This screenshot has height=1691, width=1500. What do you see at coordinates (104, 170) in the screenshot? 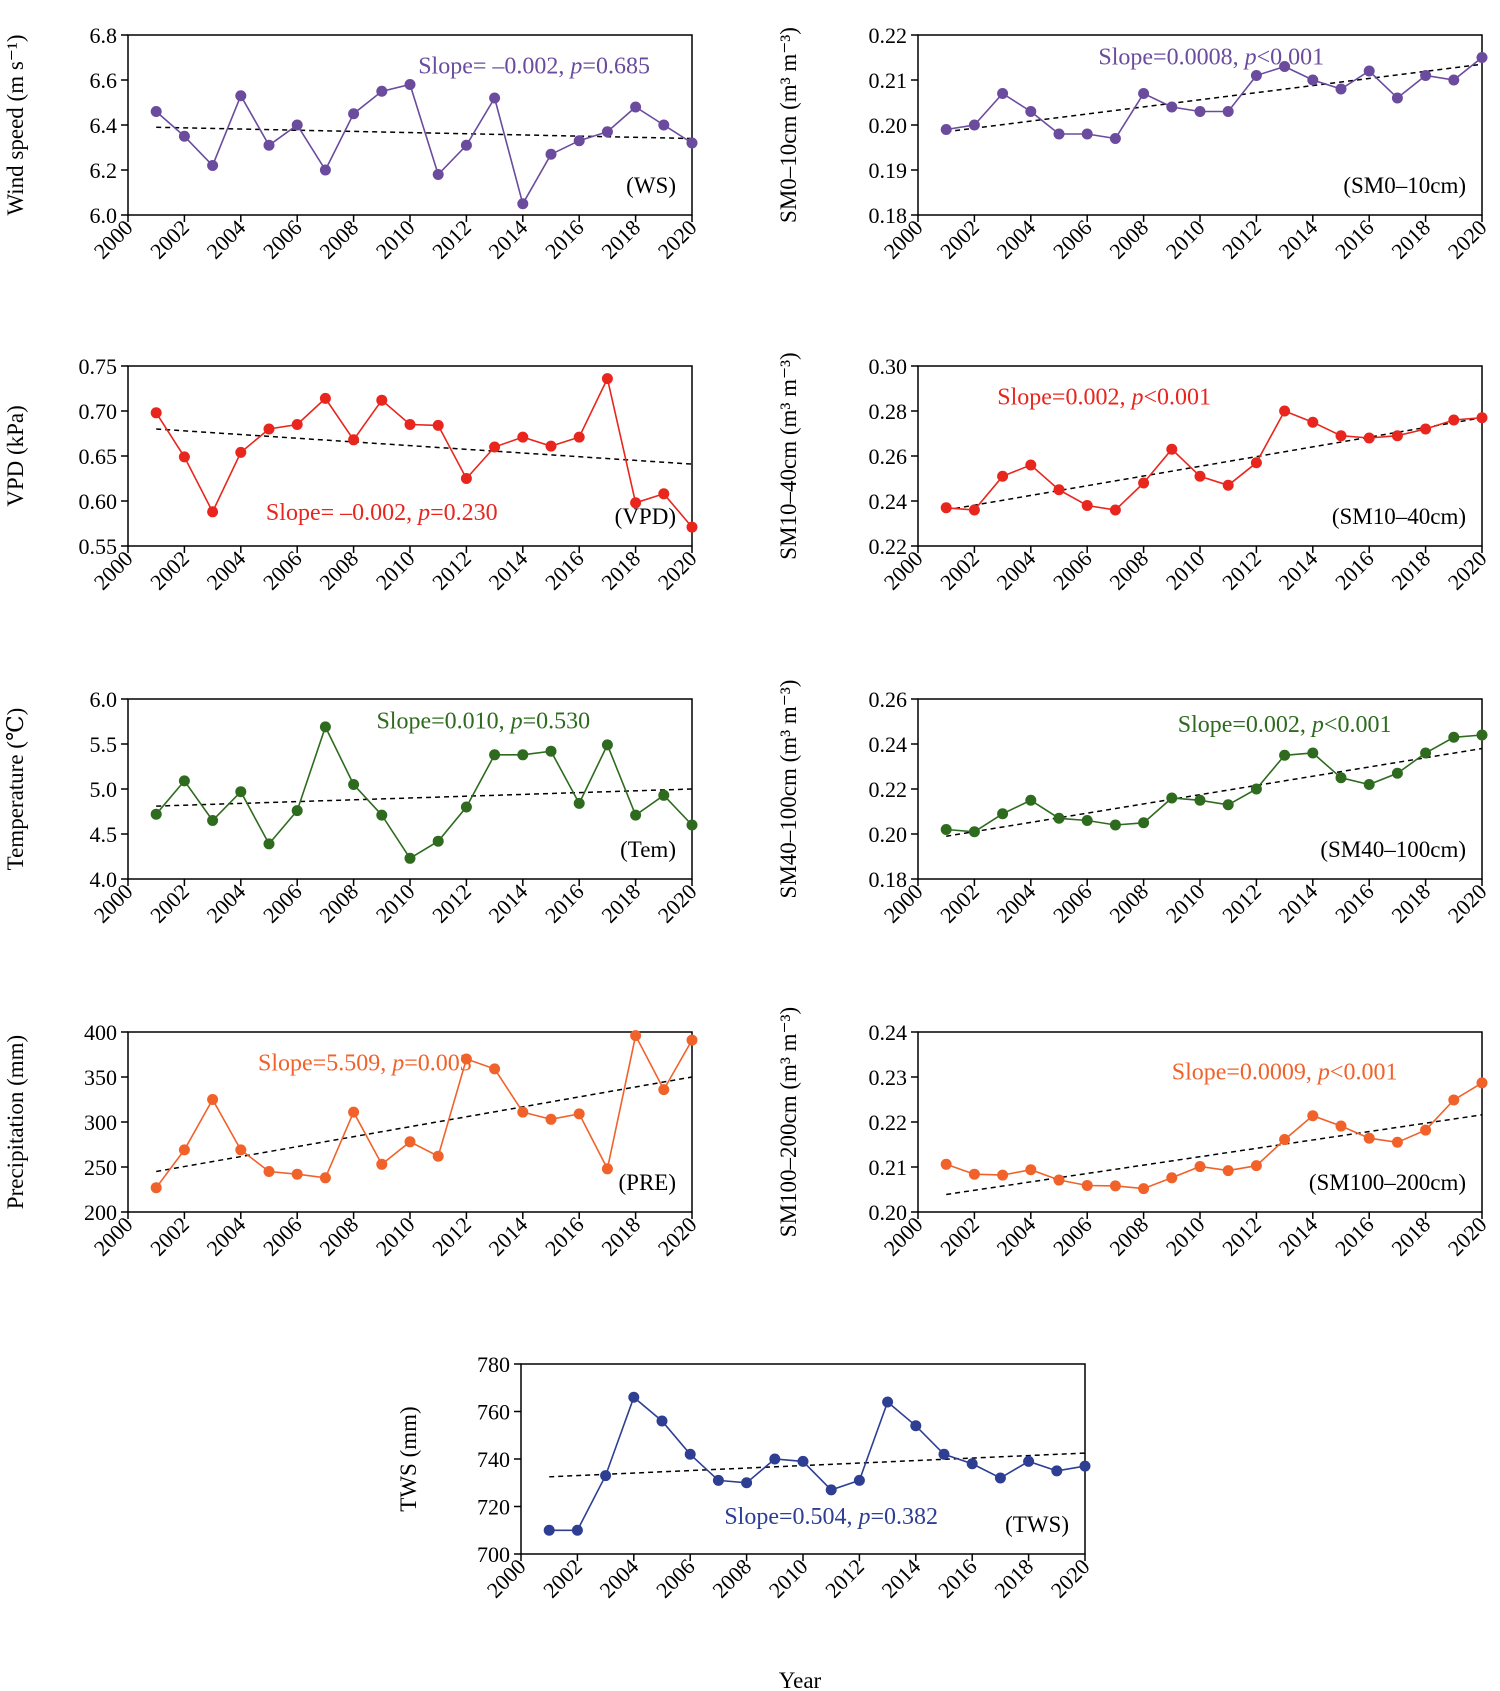
I see `y-tick-label: 6.2` at bounding box center [104, 170].